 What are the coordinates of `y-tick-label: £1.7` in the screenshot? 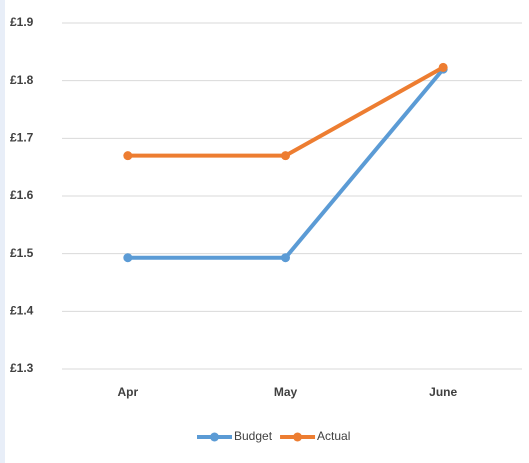 It's located at (22, 138).